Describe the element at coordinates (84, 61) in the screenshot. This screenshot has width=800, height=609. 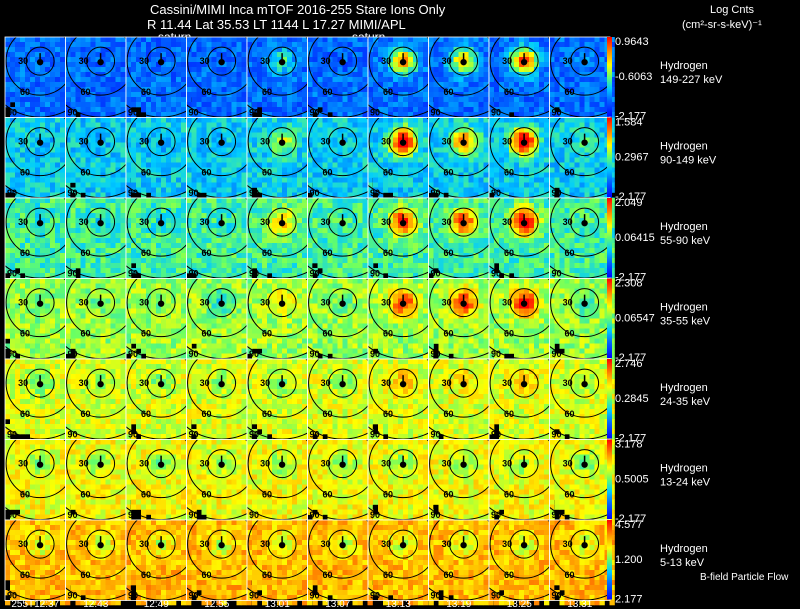
I see `ring-label: 30` at that location.